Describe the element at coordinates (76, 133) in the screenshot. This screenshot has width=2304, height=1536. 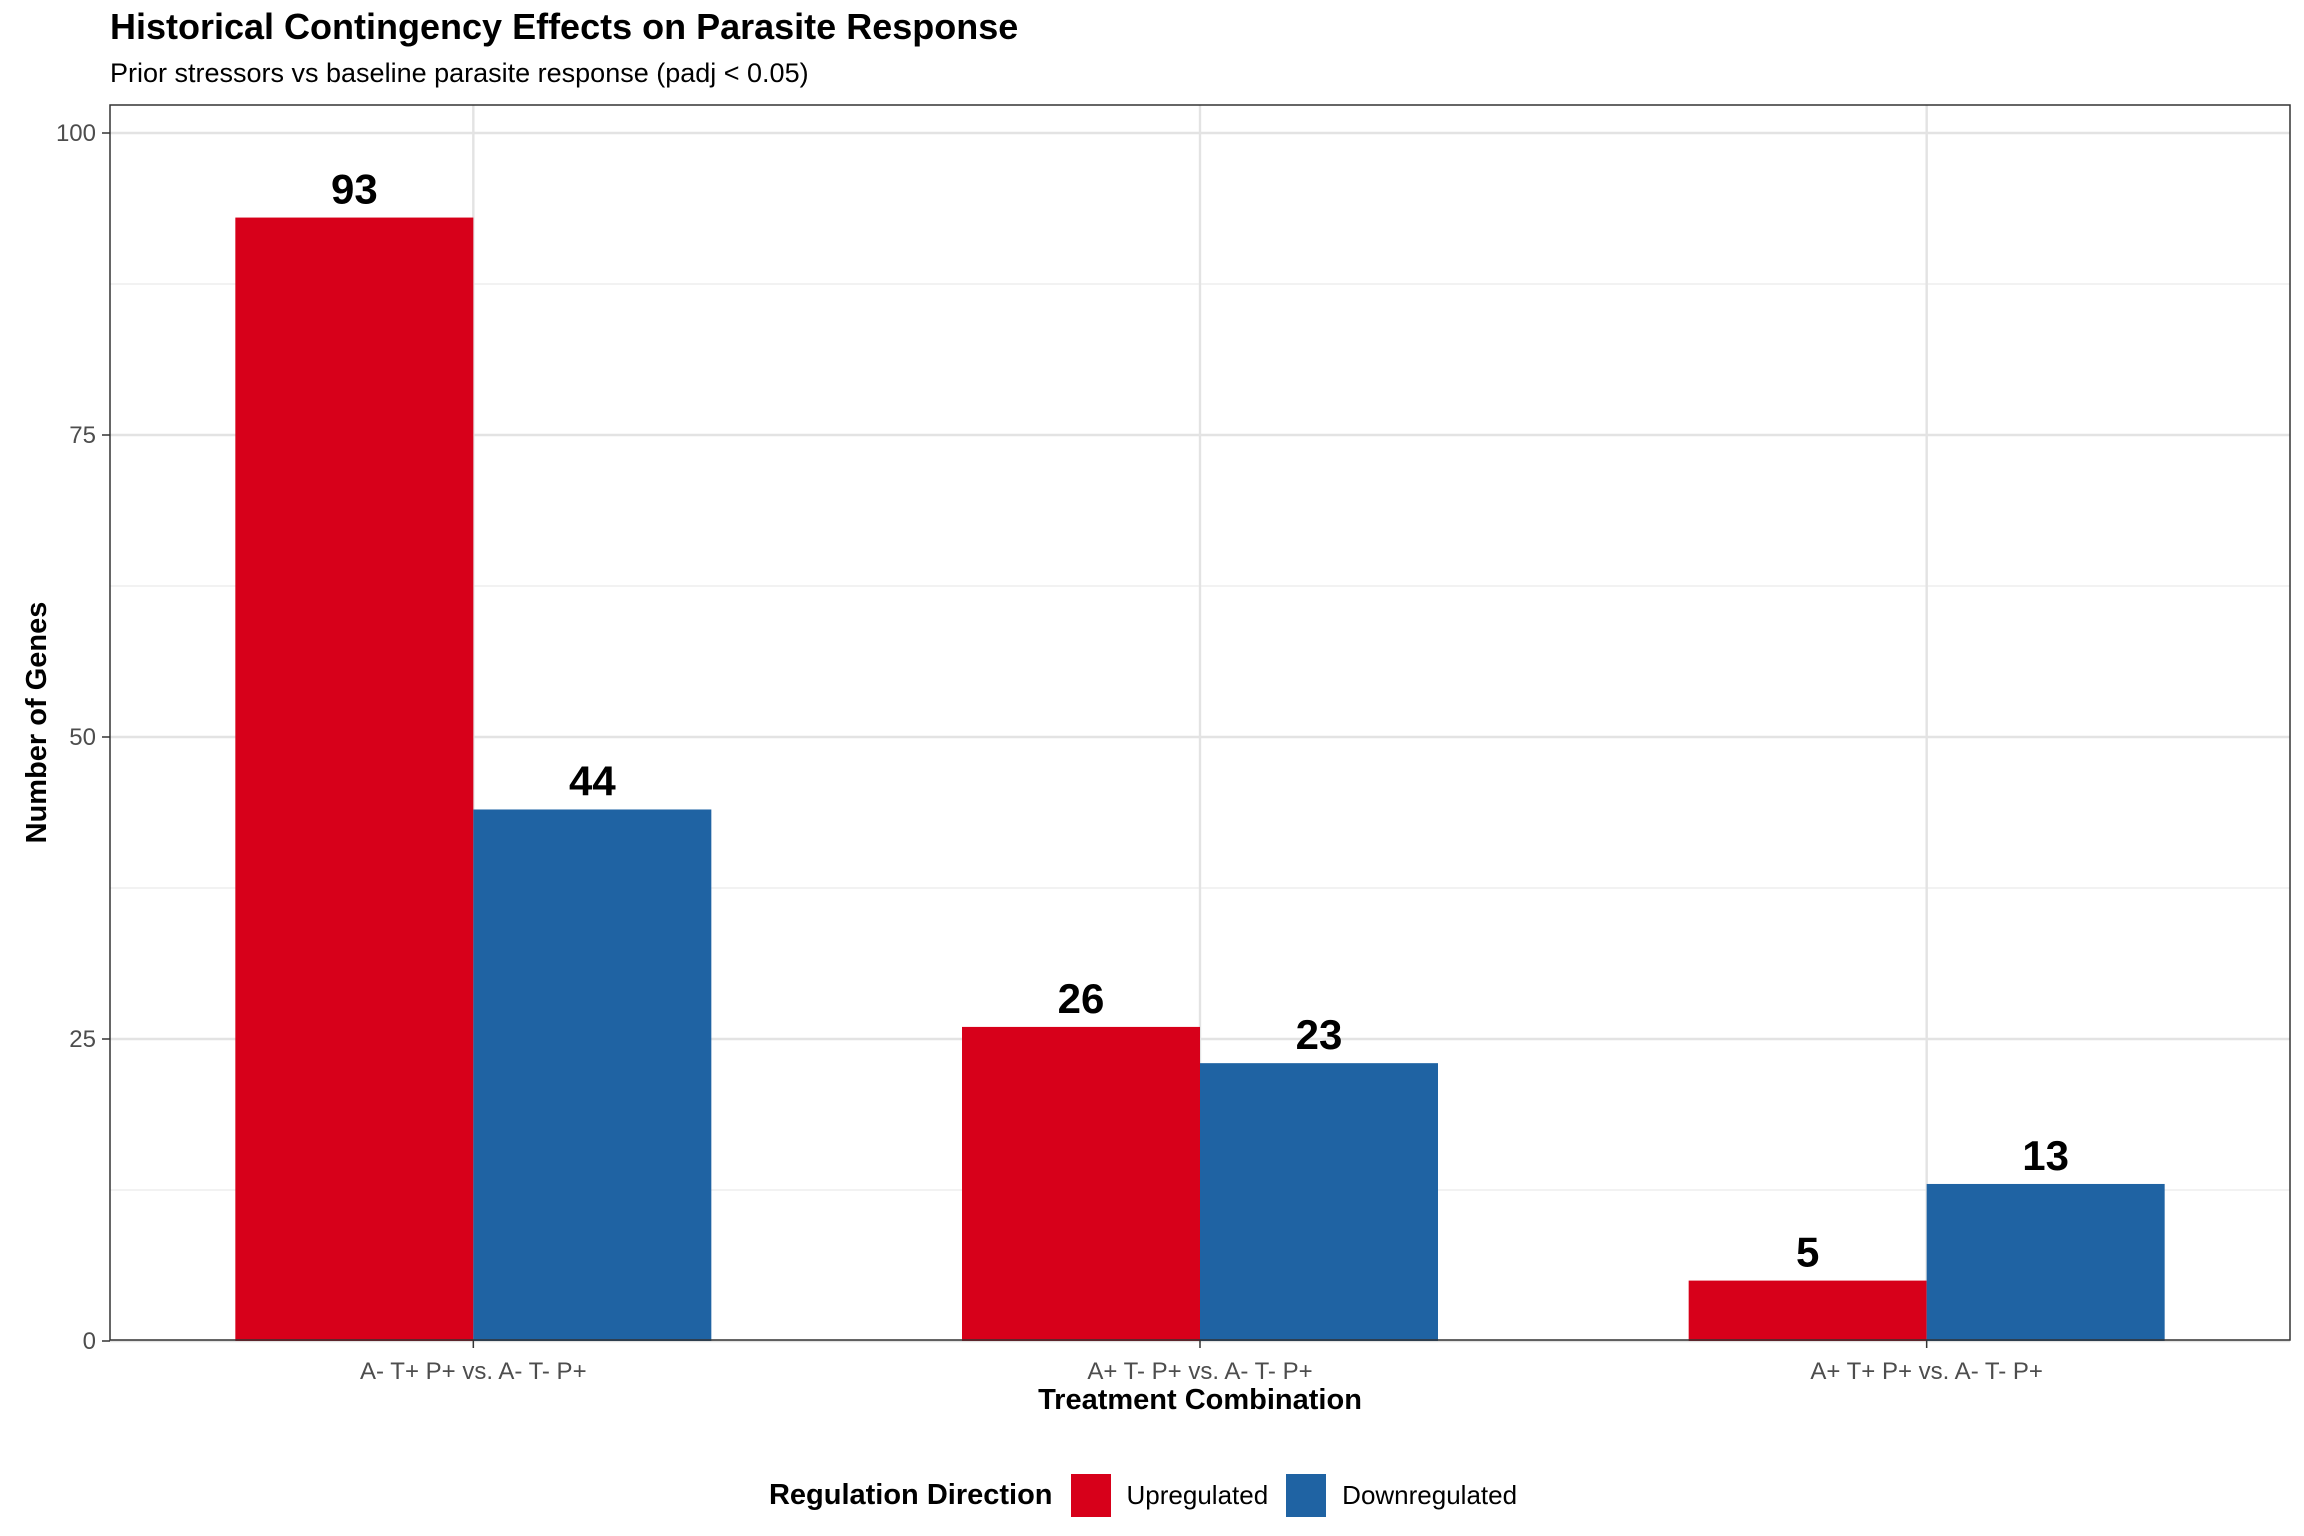
I see `y-tick-label: 100` at that location.